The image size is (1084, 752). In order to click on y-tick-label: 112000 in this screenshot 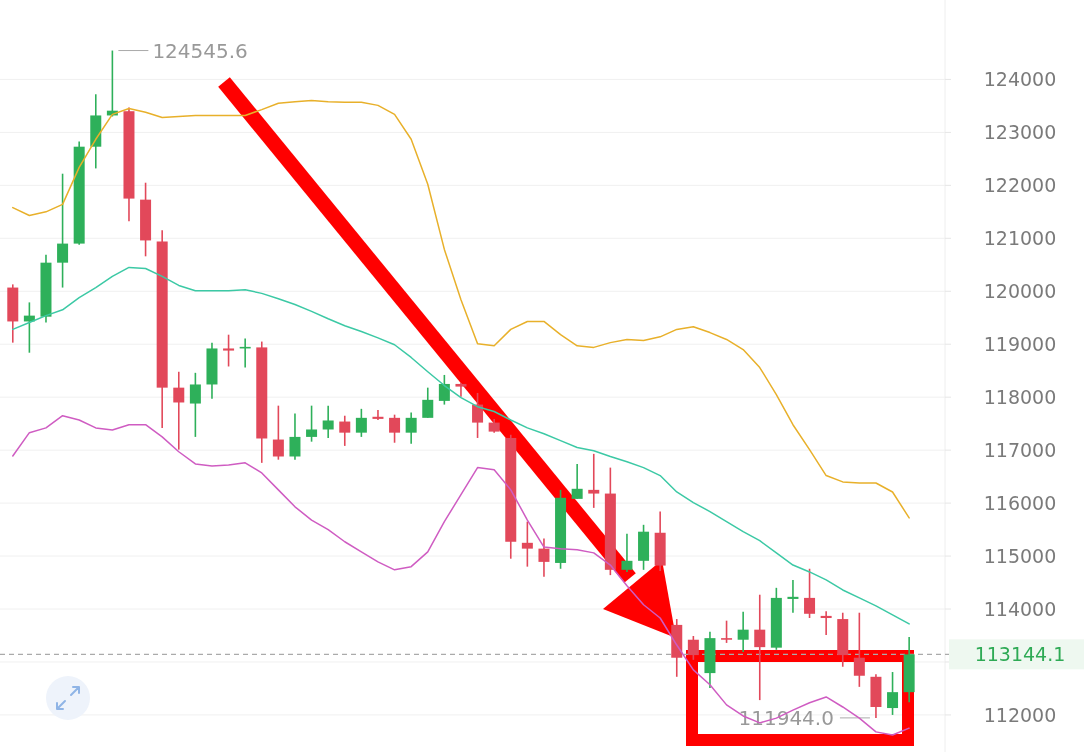, I will do `click(1020, 714)`.